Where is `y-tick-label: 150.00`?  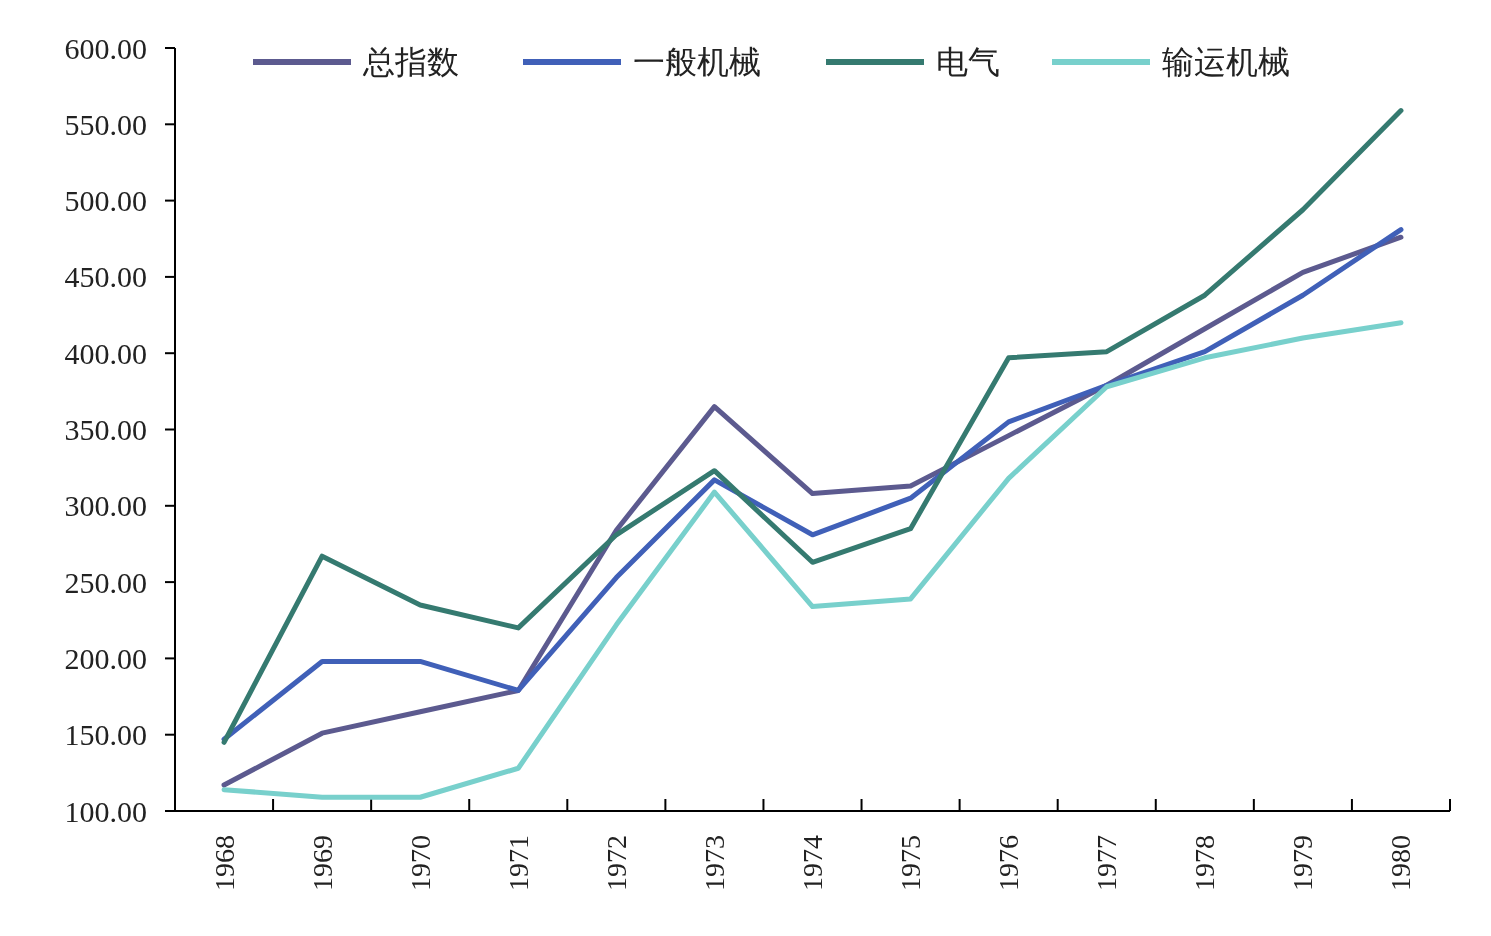
y-tick-label: 150.00 is located at coordinates (105, 735).